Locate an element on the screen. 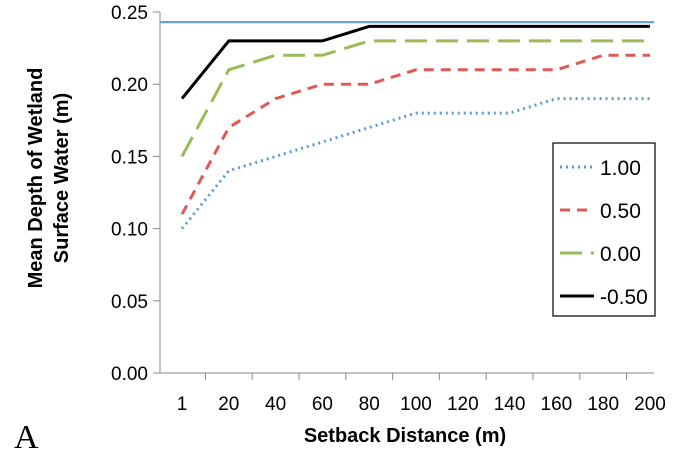  x-tick-label: 20 is located at coordinates (228, 404).